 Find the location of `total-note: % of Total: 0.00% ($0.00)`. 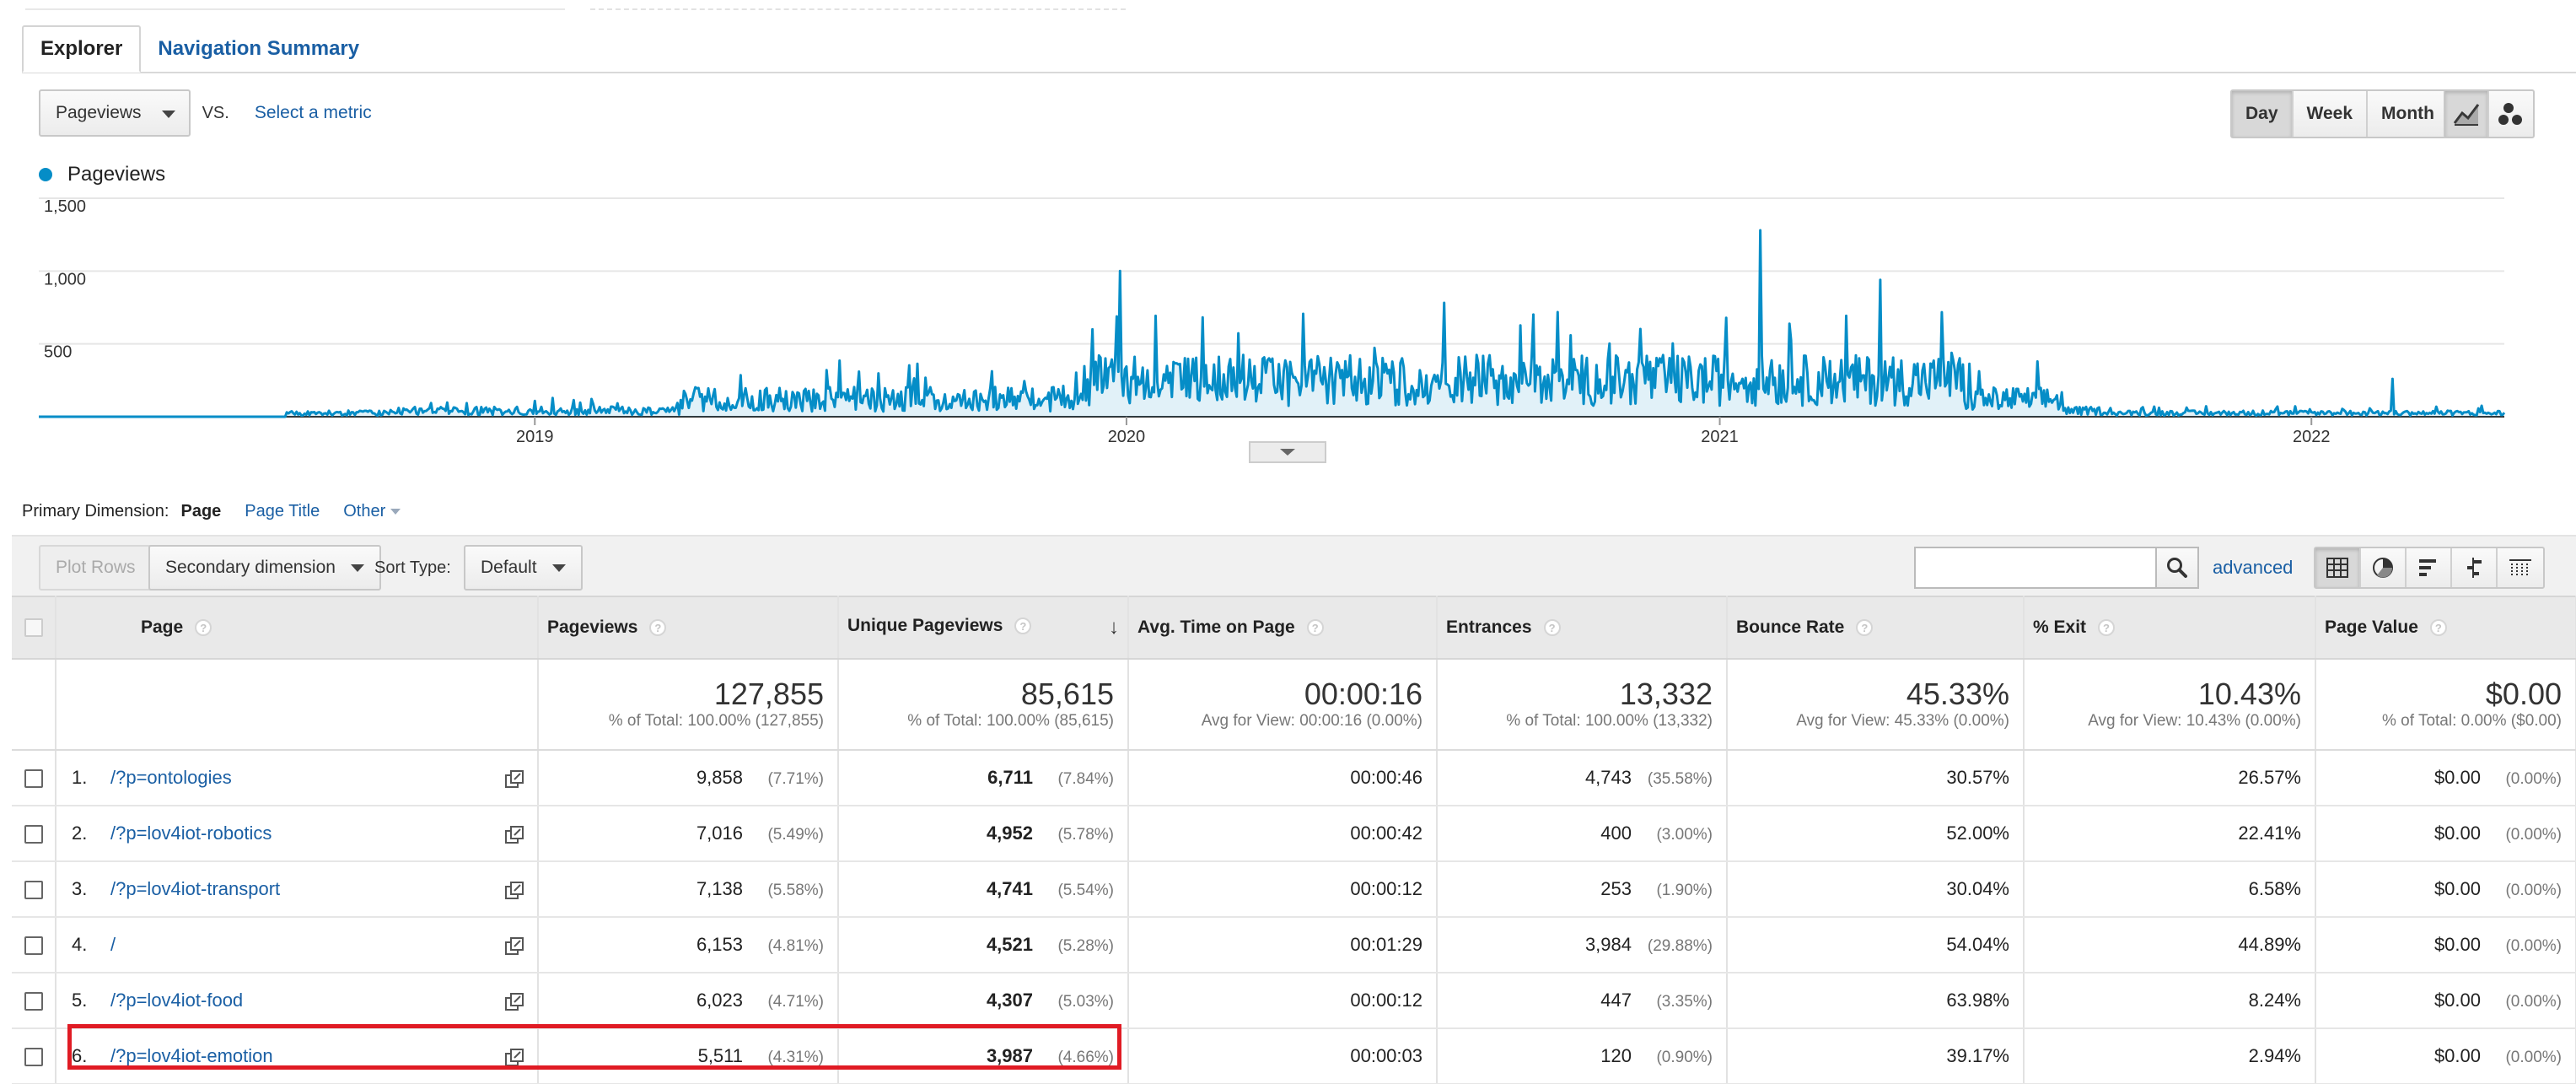

total-note: % of Total: 0.00% ($0.00) is located at coordinates (2472, 721).